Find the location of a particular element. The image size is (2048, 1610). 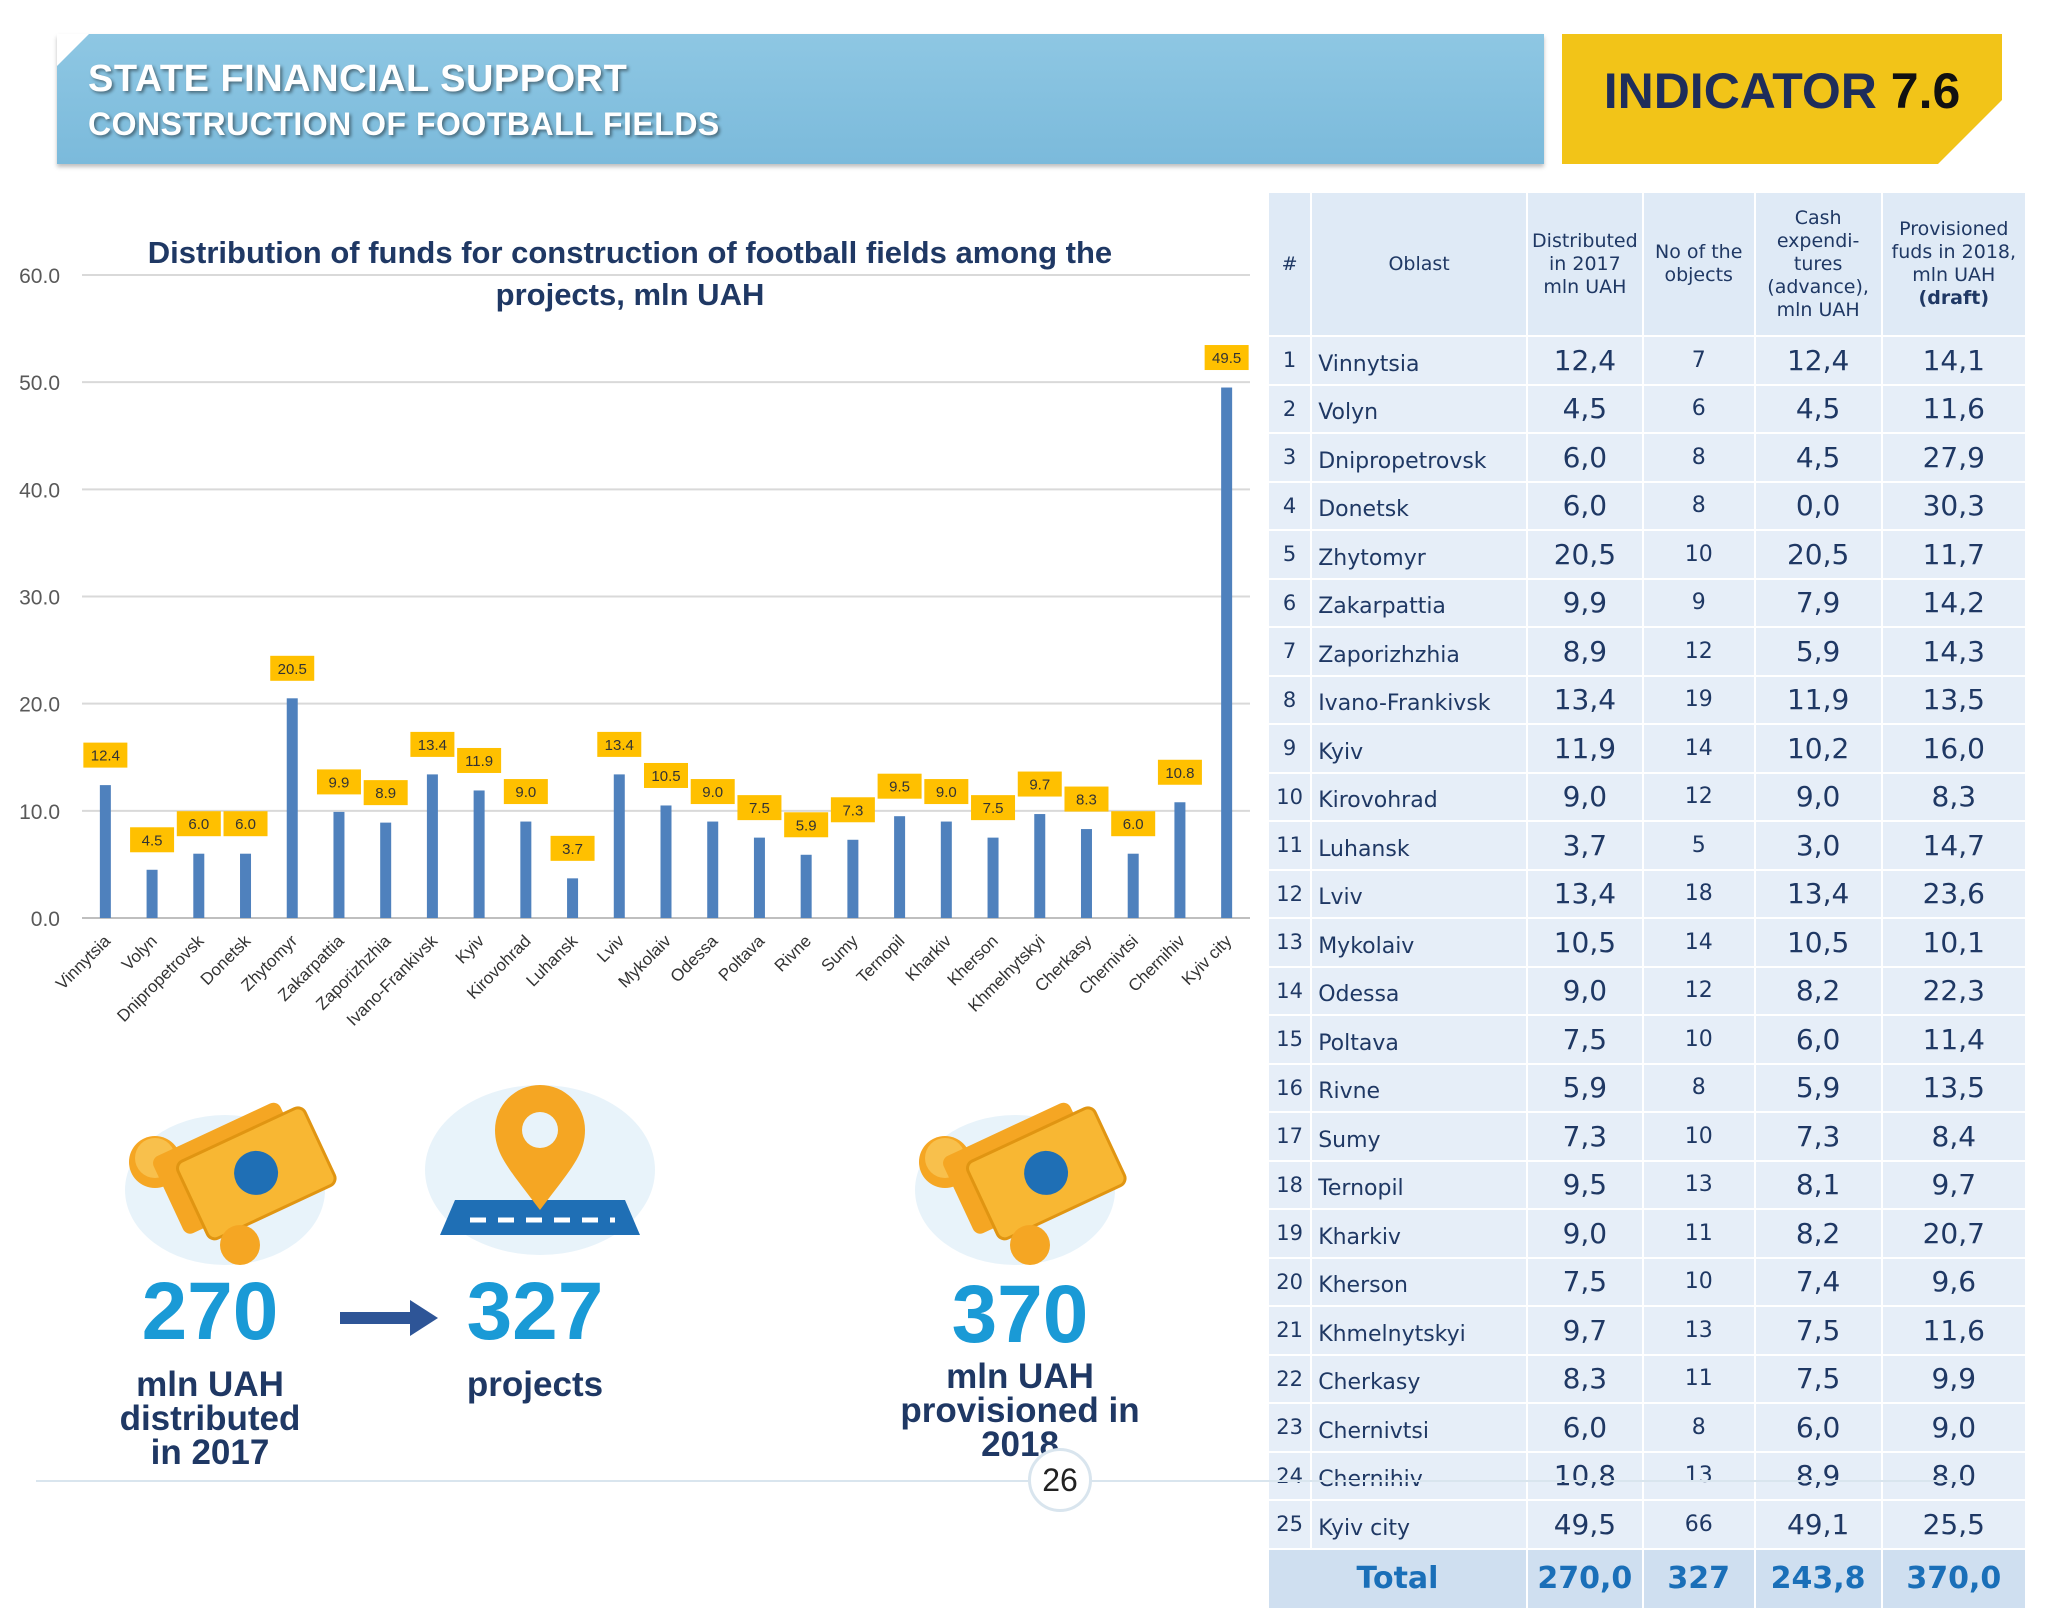

table-cell: Kherson is located at coordinates (1419, 1281).